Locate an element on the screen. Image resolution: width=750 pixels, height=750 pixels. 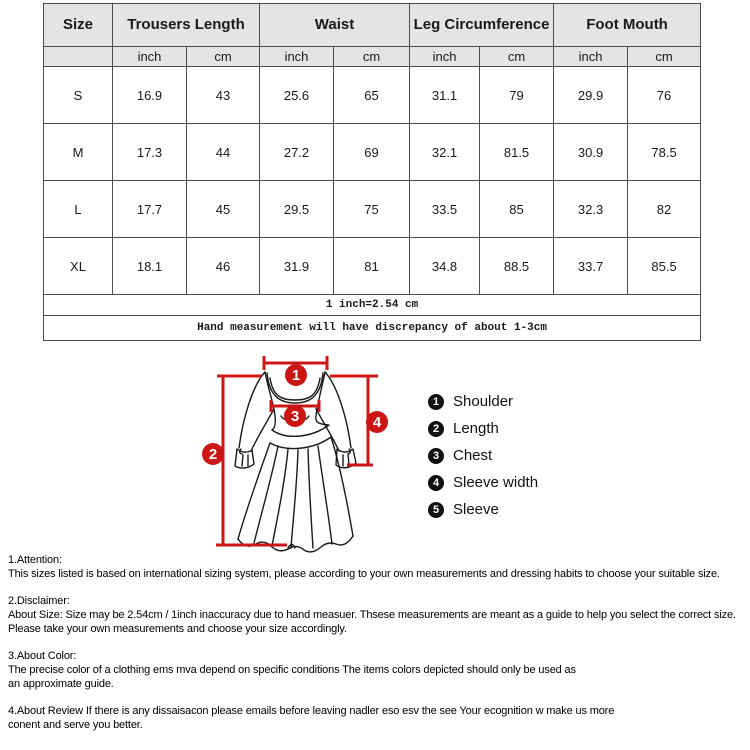
data-cell: 45 is located at coordinates (223, 209).